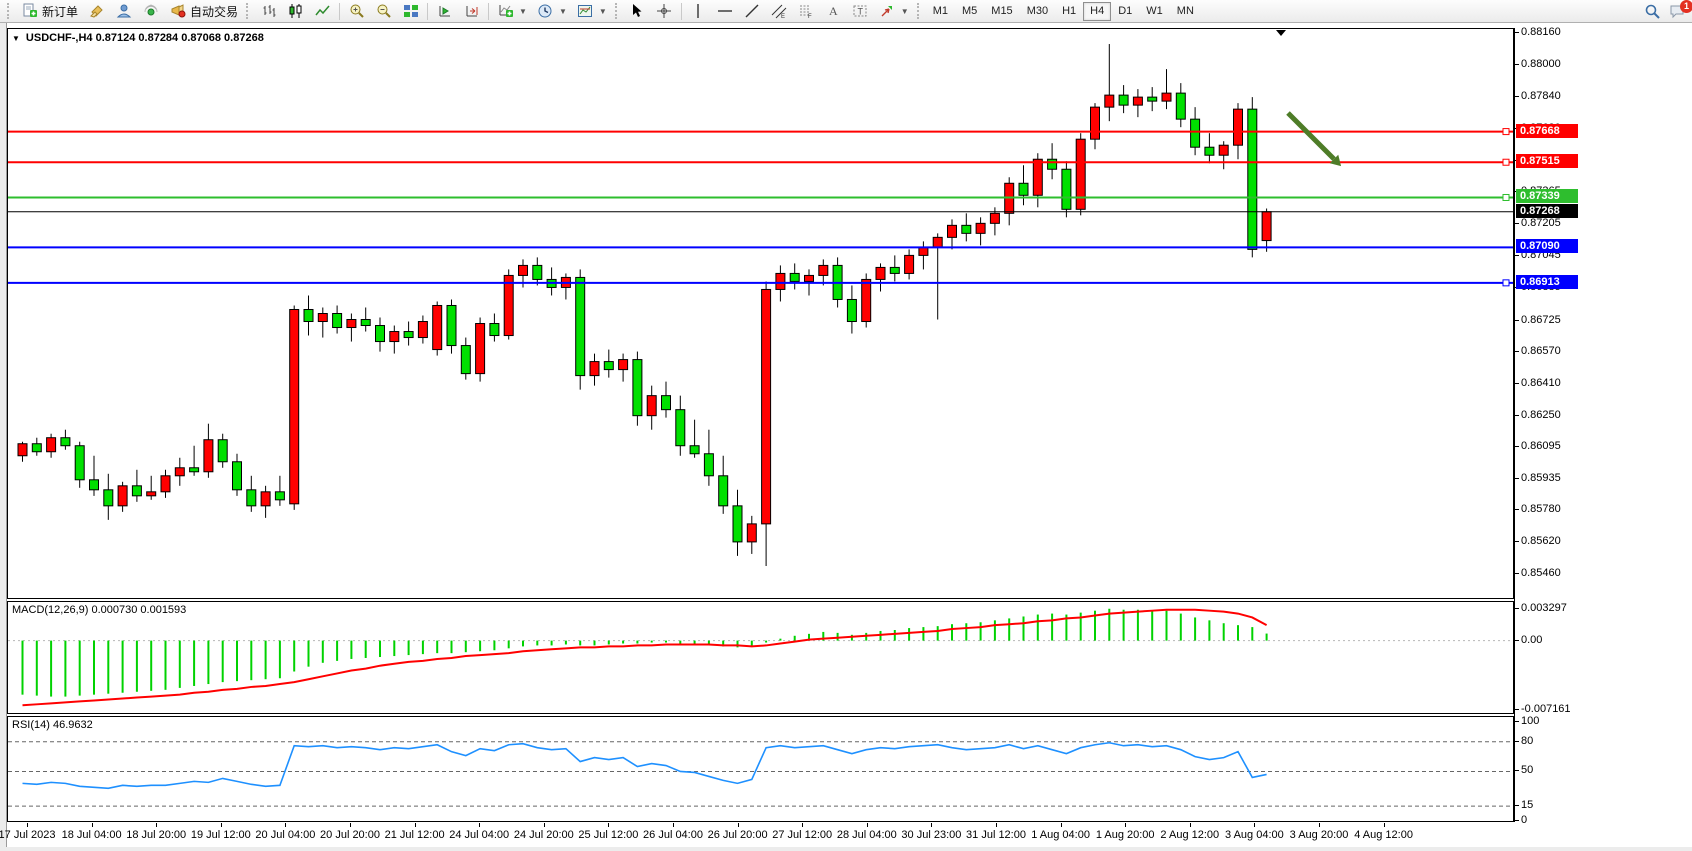 The image size is (1692, 851). What do you see at coordinates (96, 11) in the screenshot?
I see `cleaner-button` at bounding box center [96, 11].